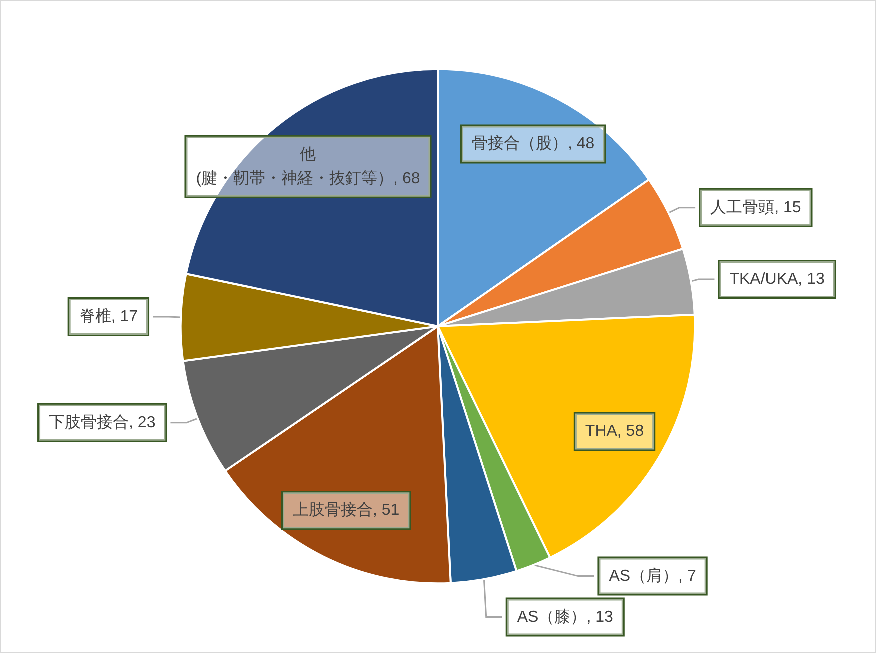 Image resolution: width=876 pixels, height=653 pixels. I want to click on data-label: , 48, so click(581, 144).